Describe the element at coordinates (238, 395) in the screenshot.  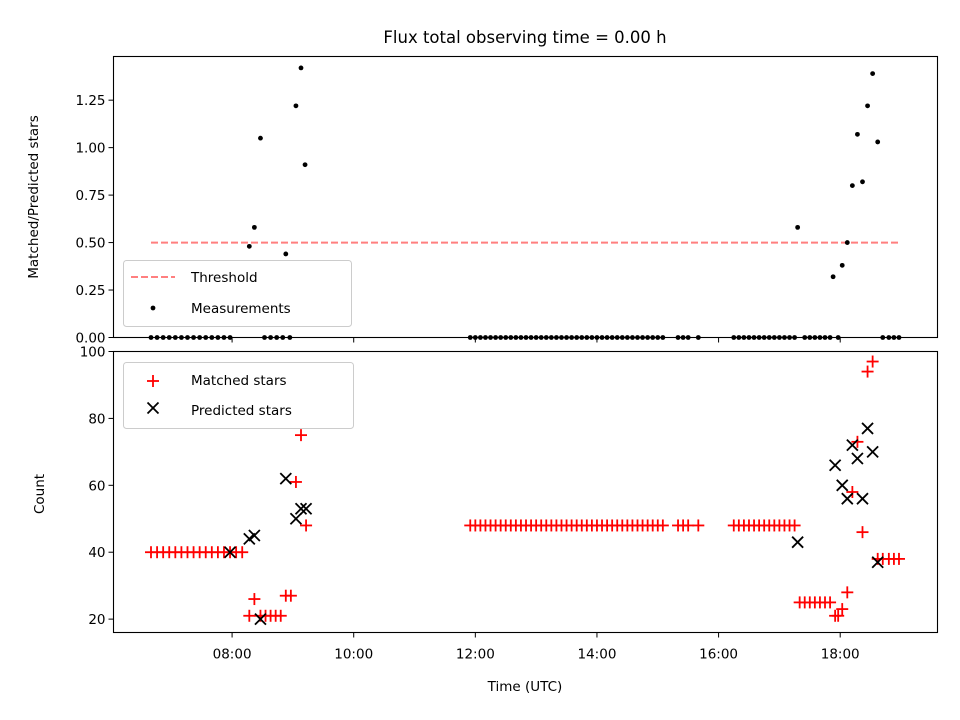
I see `bottom-legend: Matched stars Predicted stars` at that location.